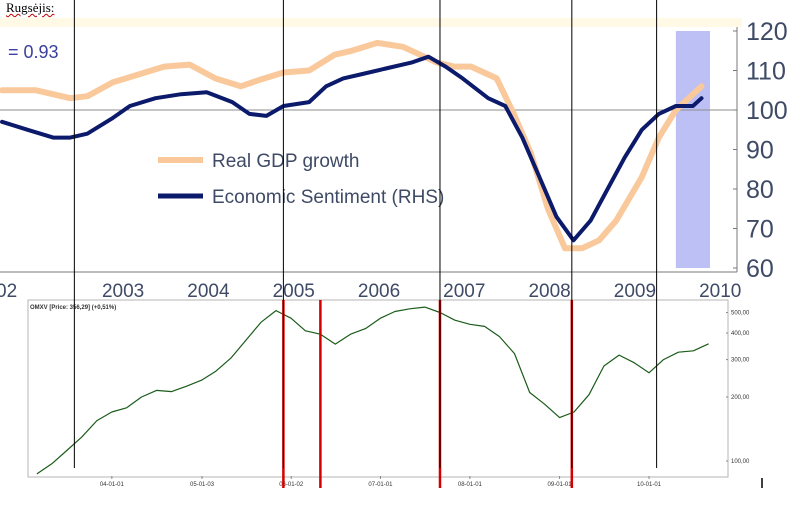 Image resolution: width=800 pixels, height=506 pixels. I want to click on omxv-y-tick-label-500: 500,00, so click(740, 313).